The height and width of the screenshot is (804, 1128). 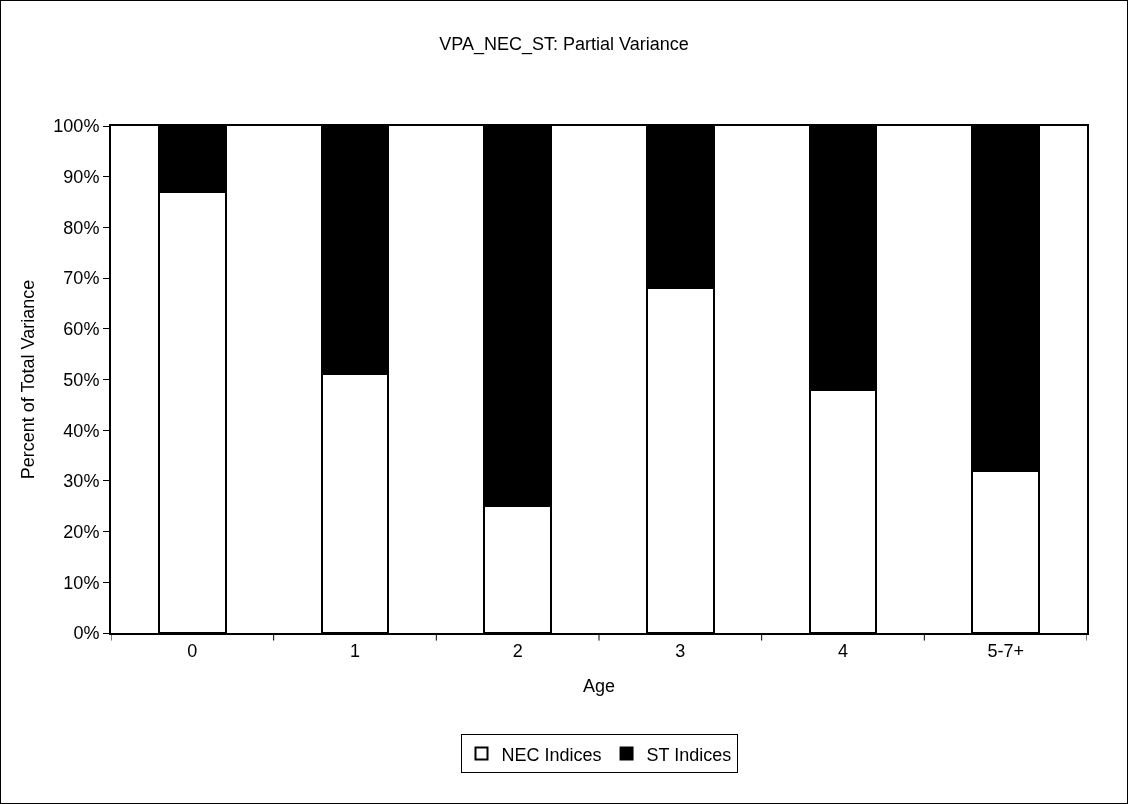 I want to click on legend-label: ST Indices, so click(x=689, y=754).